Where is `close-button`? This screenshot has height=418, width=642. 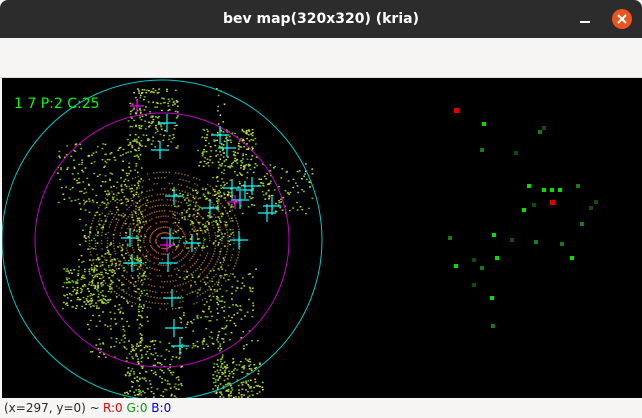 close-button is located at coordinates (622, 19).